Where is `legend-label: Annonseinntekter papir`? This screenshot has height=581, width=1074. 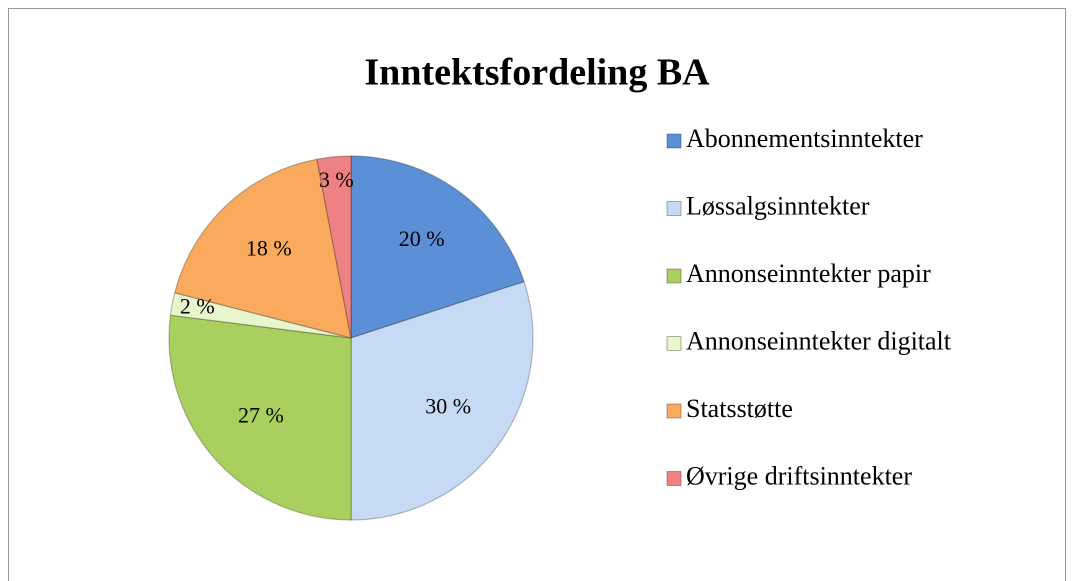
legend-label: Annonseinntekter papir is located at coordinates (808, 273).